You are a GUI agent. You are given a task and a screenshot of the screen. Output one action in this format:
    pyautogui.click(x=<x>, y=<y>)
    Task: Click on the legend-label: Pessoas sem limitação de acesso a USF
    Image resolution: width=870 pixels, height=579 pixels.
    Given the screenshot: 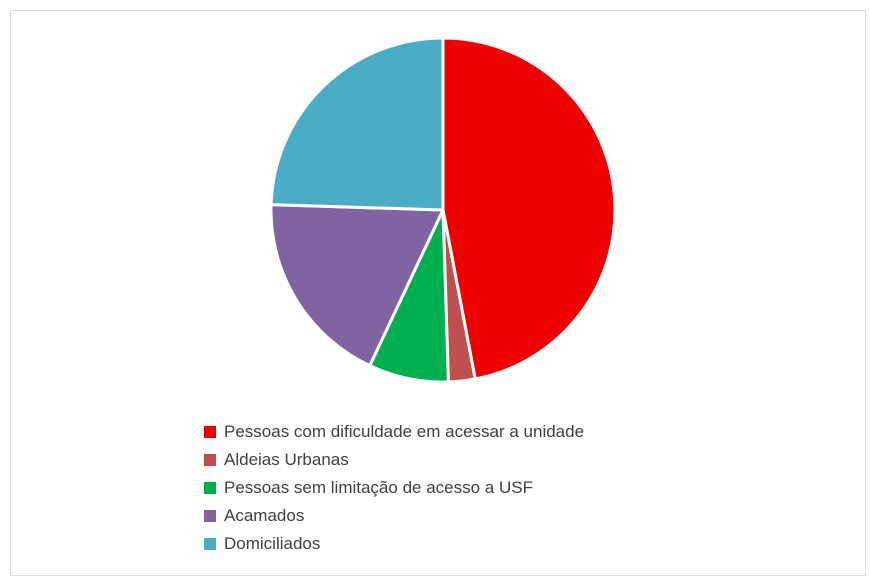 What is the action you would take?
    pyautogui.click(x=378, y=487)
    